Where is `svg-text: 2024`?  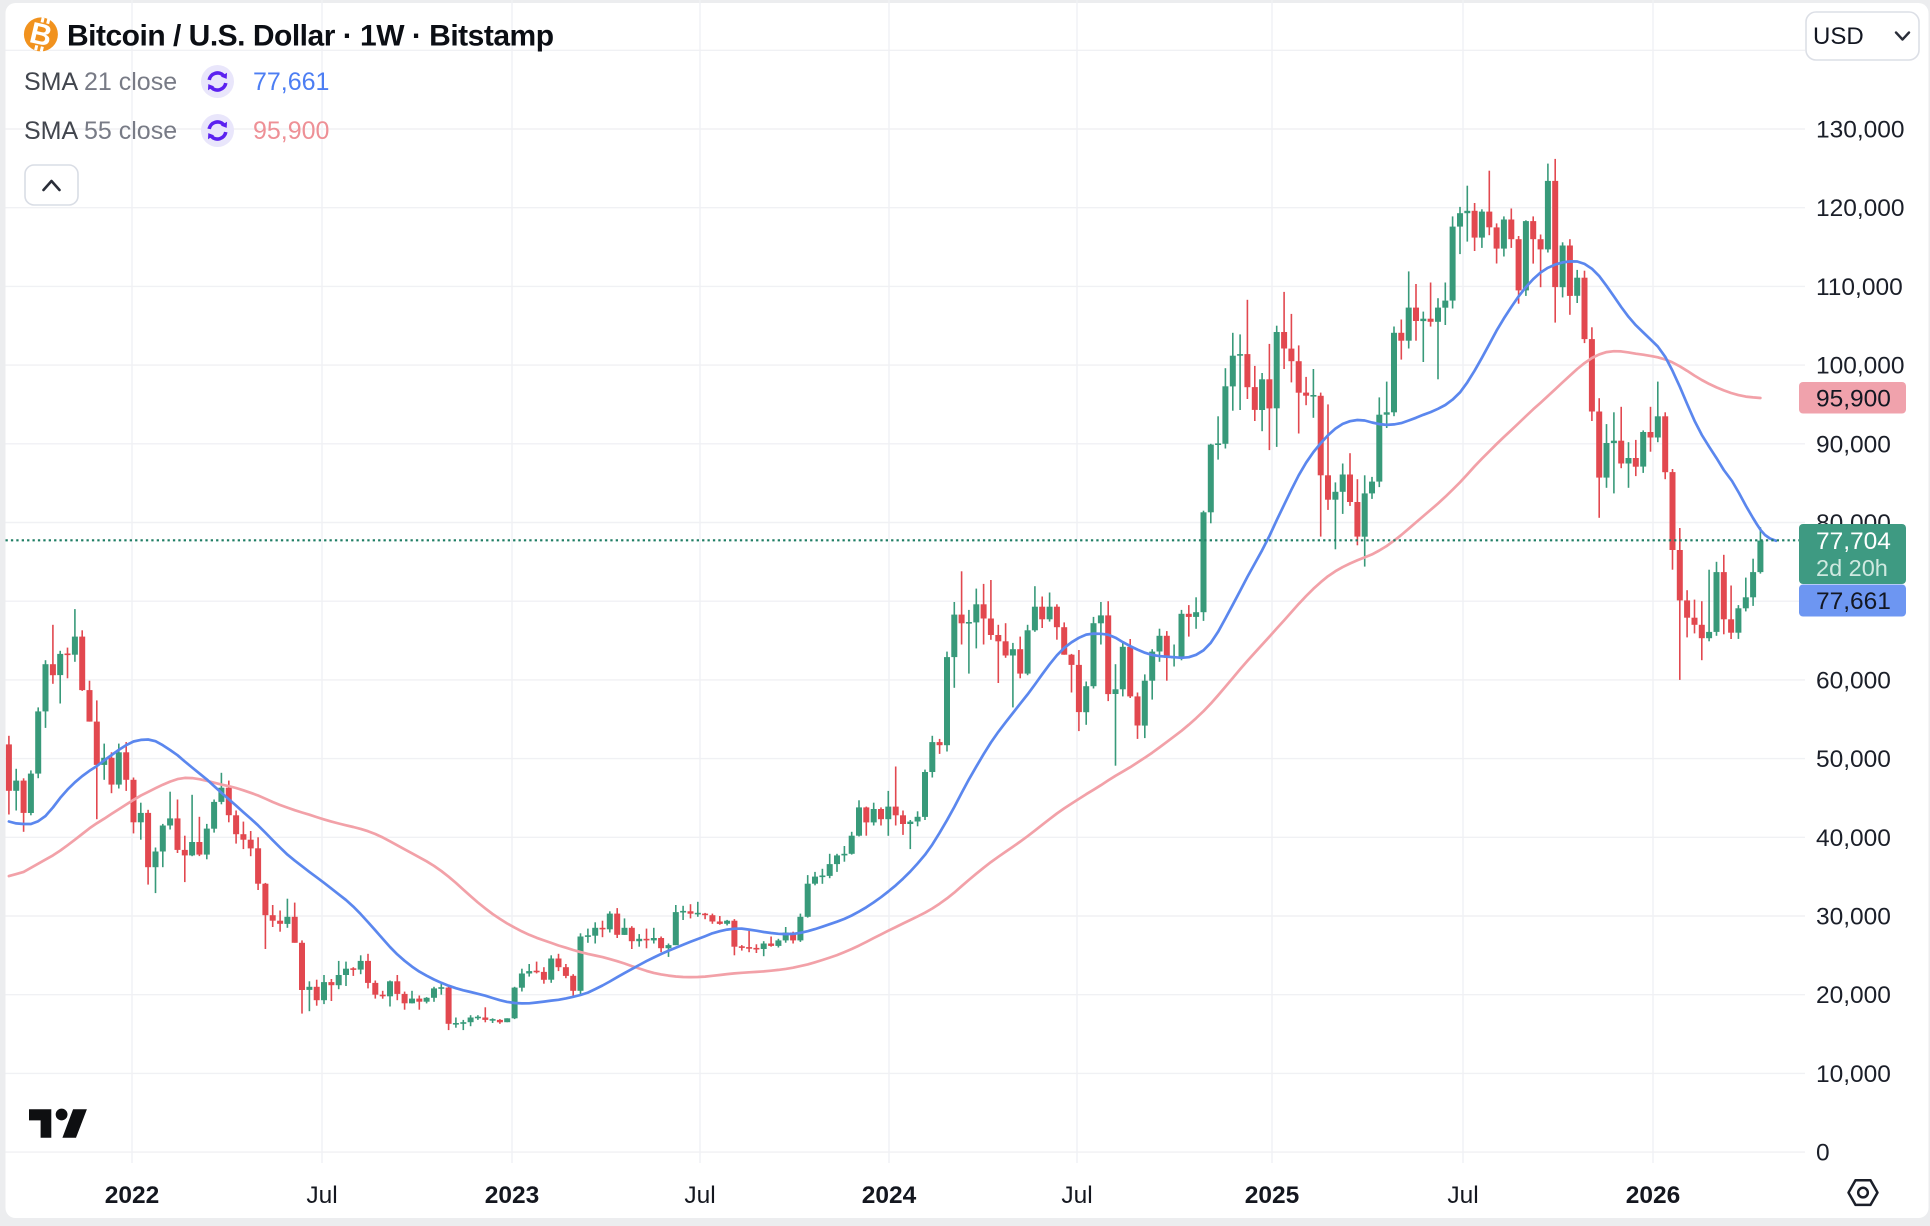
svg-text: 2024 is located at coordinates (889, 1195).